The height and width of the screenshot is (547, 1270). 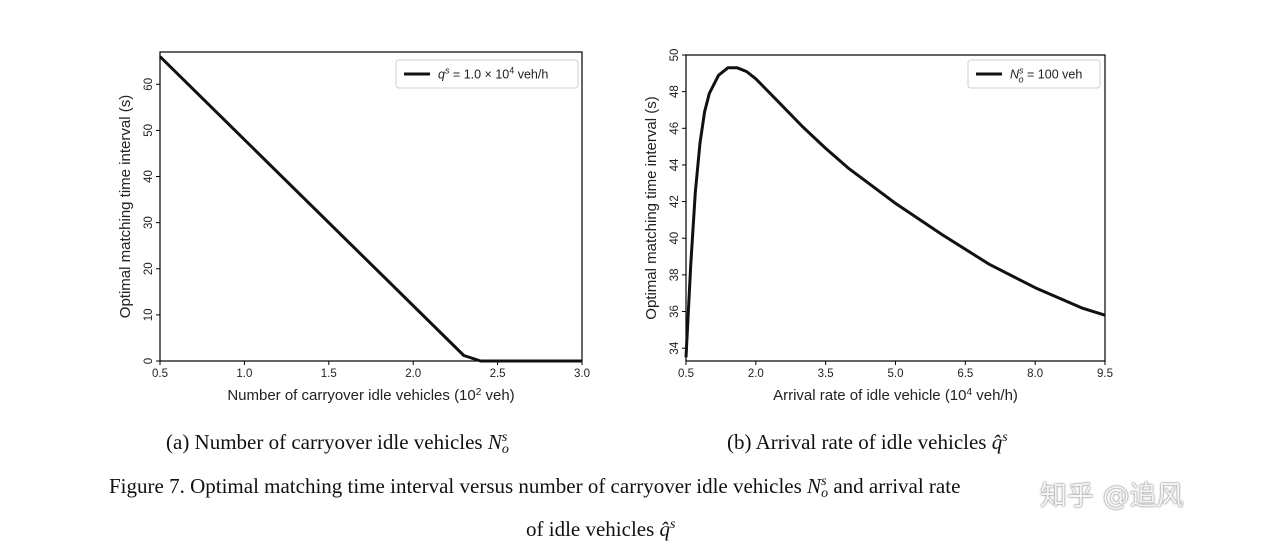 What do you see at coordinates (498, 374) in the screenshot?
I see `x-tick-label: 2.5` at bounding box center [498, 374].